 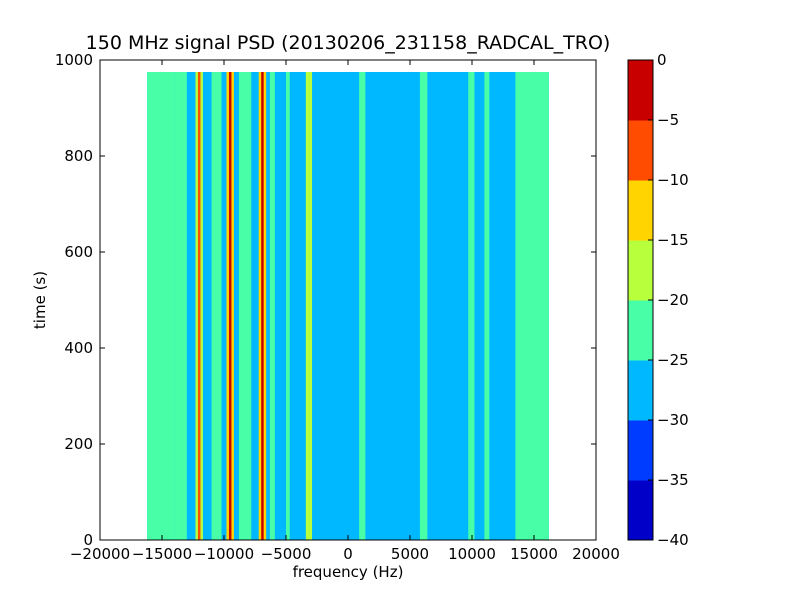 What do you see at coordinates (673, 300) in the screenshot?
I see `colorbar-tick-label: −20` at bounding box center [673, 300].